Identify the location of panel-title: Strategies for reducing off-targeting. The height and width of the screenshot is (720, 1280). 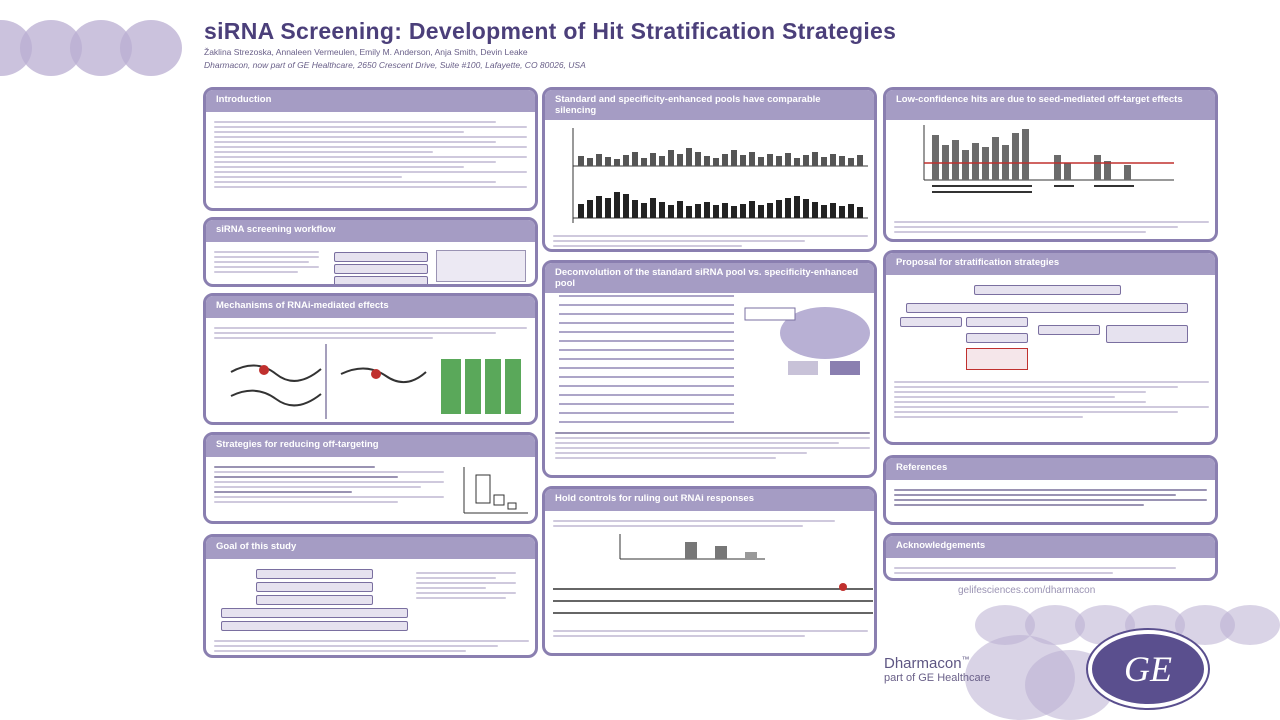
(370, 446).